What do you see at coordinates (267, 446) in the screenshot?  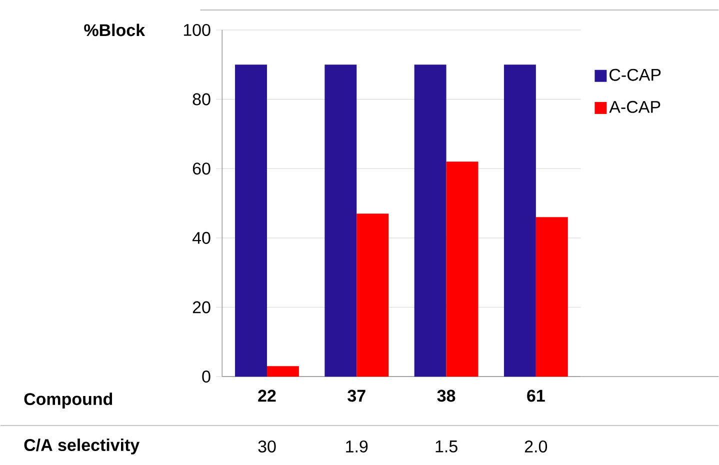 I see `text: 30` at bounding box center [267, 446].